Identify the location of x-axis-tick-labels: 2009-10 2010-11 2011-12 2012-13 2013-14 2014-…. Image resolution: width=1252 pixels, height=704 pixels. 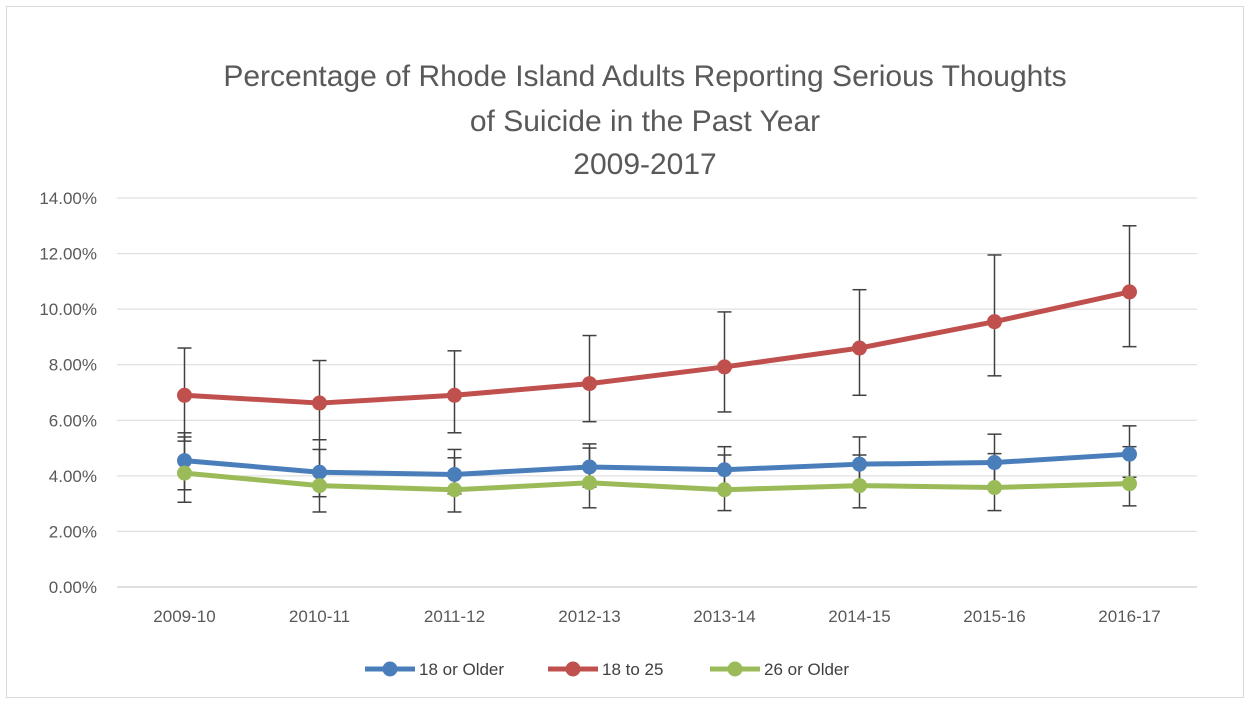
(656, 616).